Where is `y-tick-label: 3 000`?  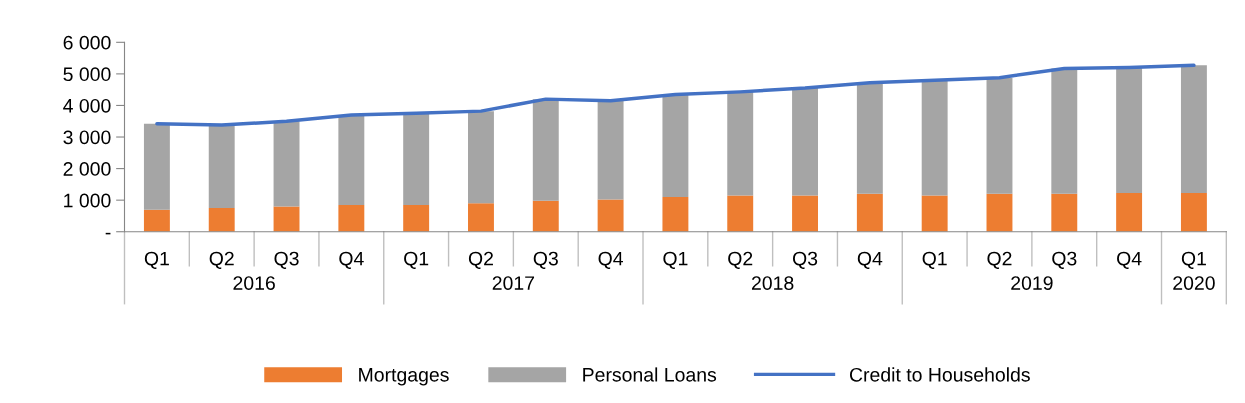 y-tick-label: 3 000 is located at coordinates (87, 137).